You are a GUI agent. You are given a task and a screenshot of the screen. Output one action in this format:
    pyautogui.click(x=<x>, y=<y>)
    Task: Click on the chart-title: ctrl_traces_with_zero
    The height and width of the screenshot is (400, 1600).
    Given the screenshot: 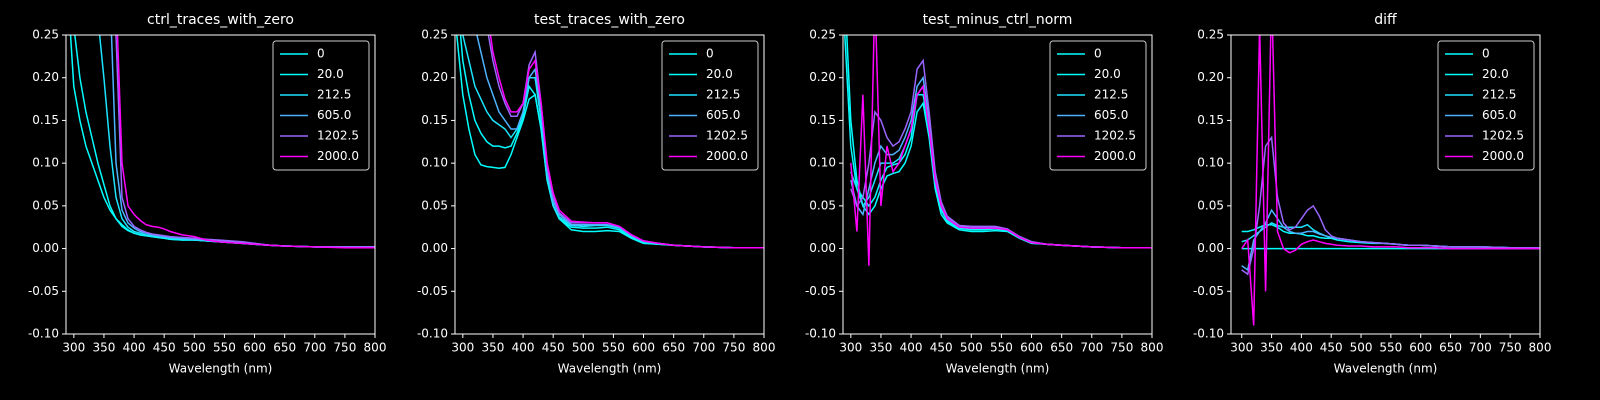 What is the action you would take?
    pyautogui.click(x=220, y=20)
    